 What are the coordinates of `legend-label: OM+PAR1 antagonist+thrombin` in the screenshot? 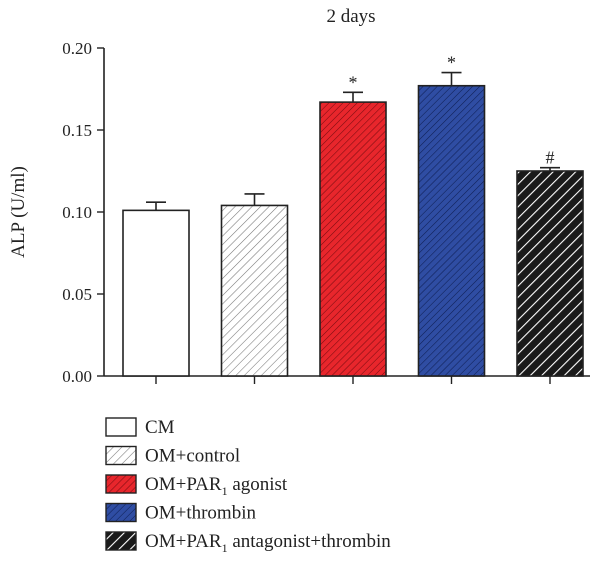 It's located at (268, 543).